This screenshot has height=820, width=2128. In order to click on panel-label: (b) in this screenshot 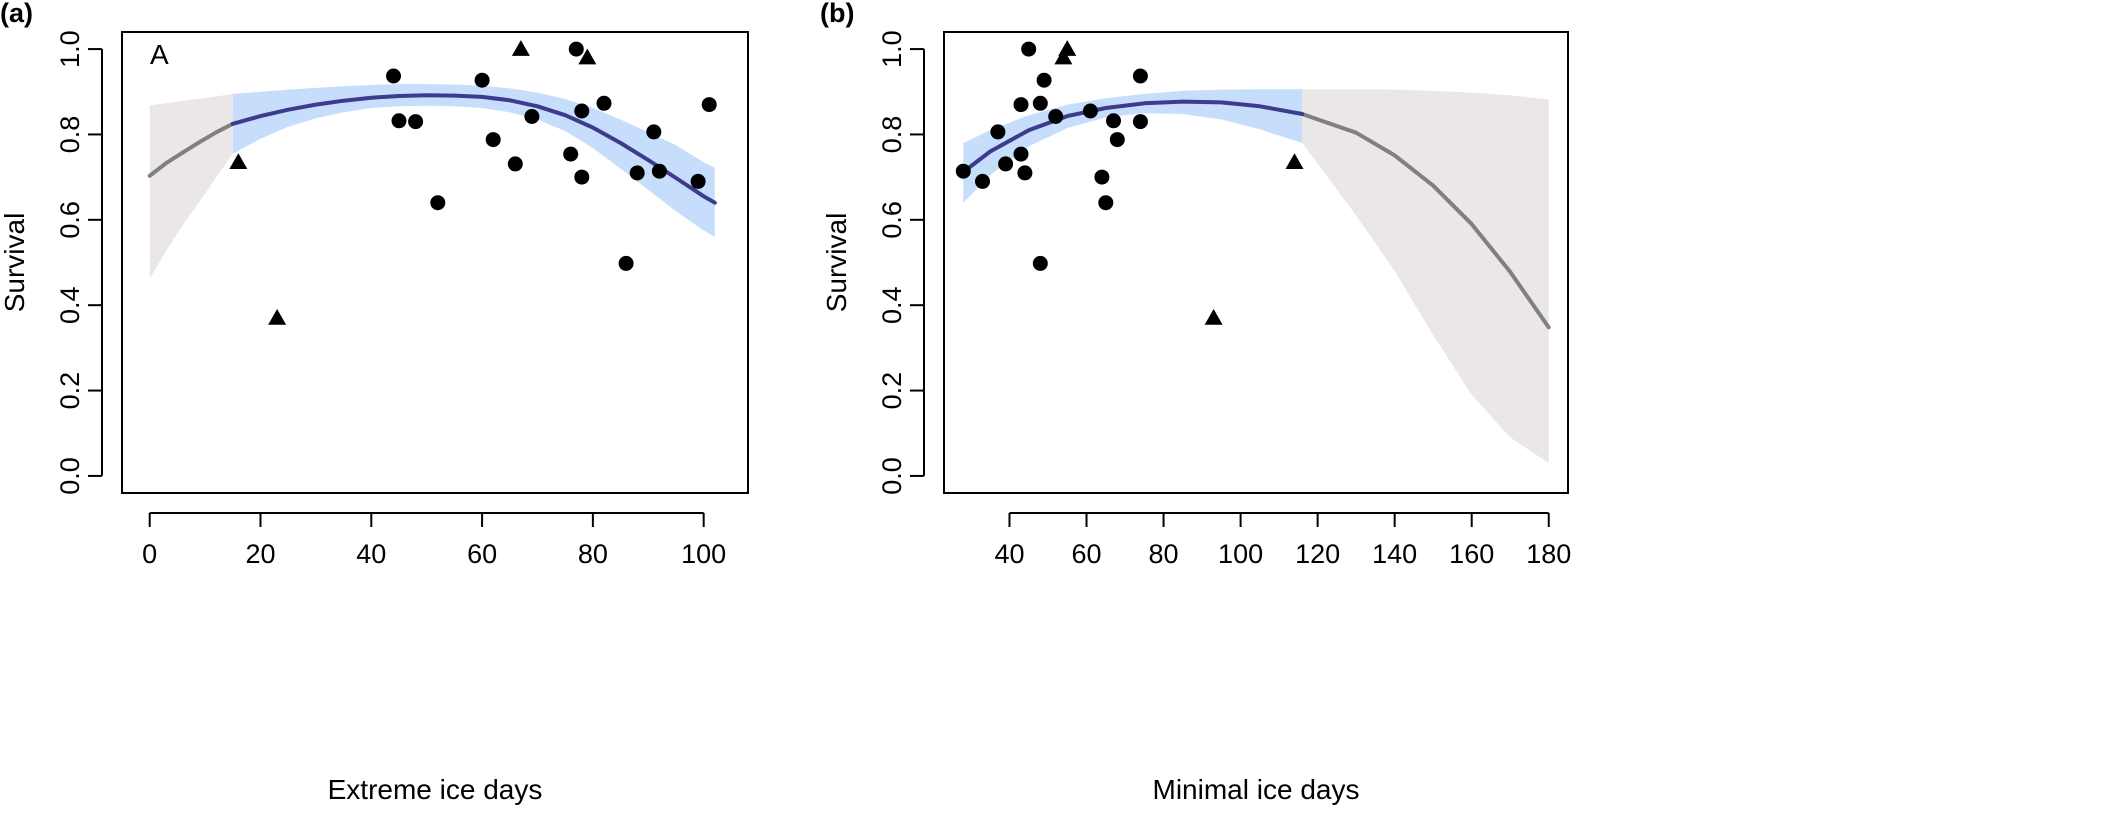, I will do `click(837, 14)`.